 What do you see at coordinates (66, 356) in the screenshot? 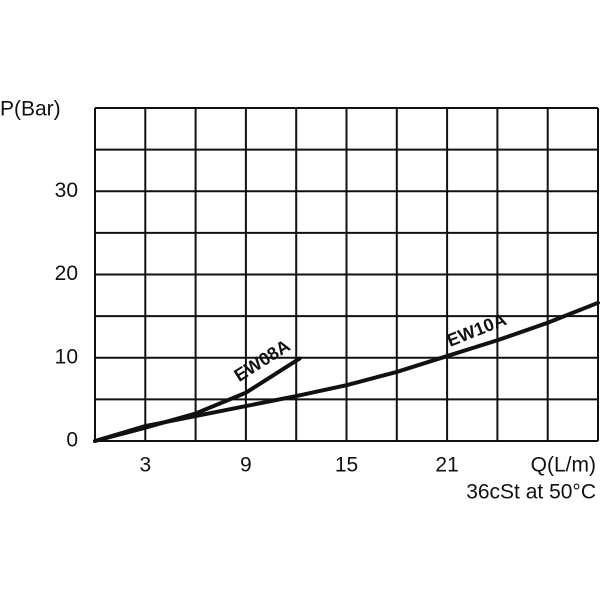
I see `y-tick-label: 10` at bounding box center [66, 356].